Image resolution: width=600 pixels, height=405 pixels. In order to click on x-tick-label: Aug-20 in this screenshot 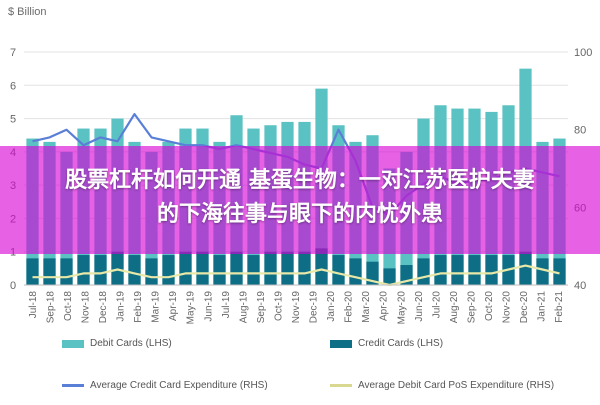, I will do `click(454, 307)`.